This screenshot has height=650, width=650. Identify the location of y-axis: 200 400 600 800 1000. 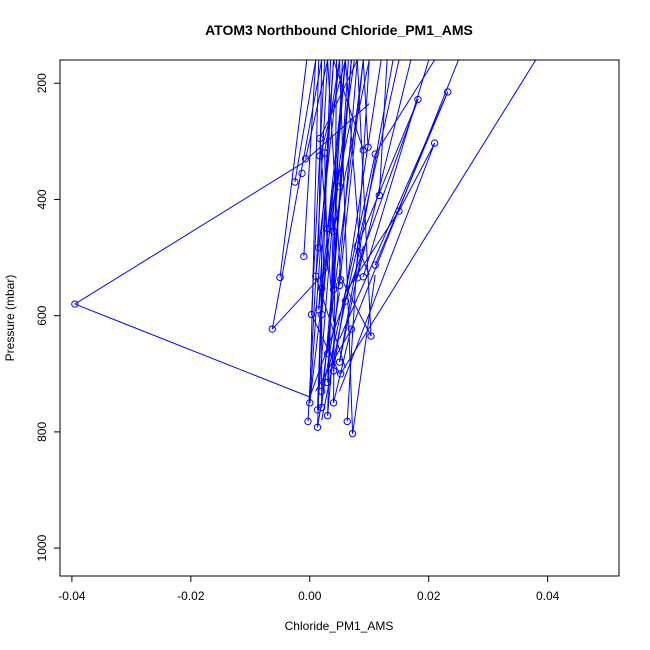
(47, 317).